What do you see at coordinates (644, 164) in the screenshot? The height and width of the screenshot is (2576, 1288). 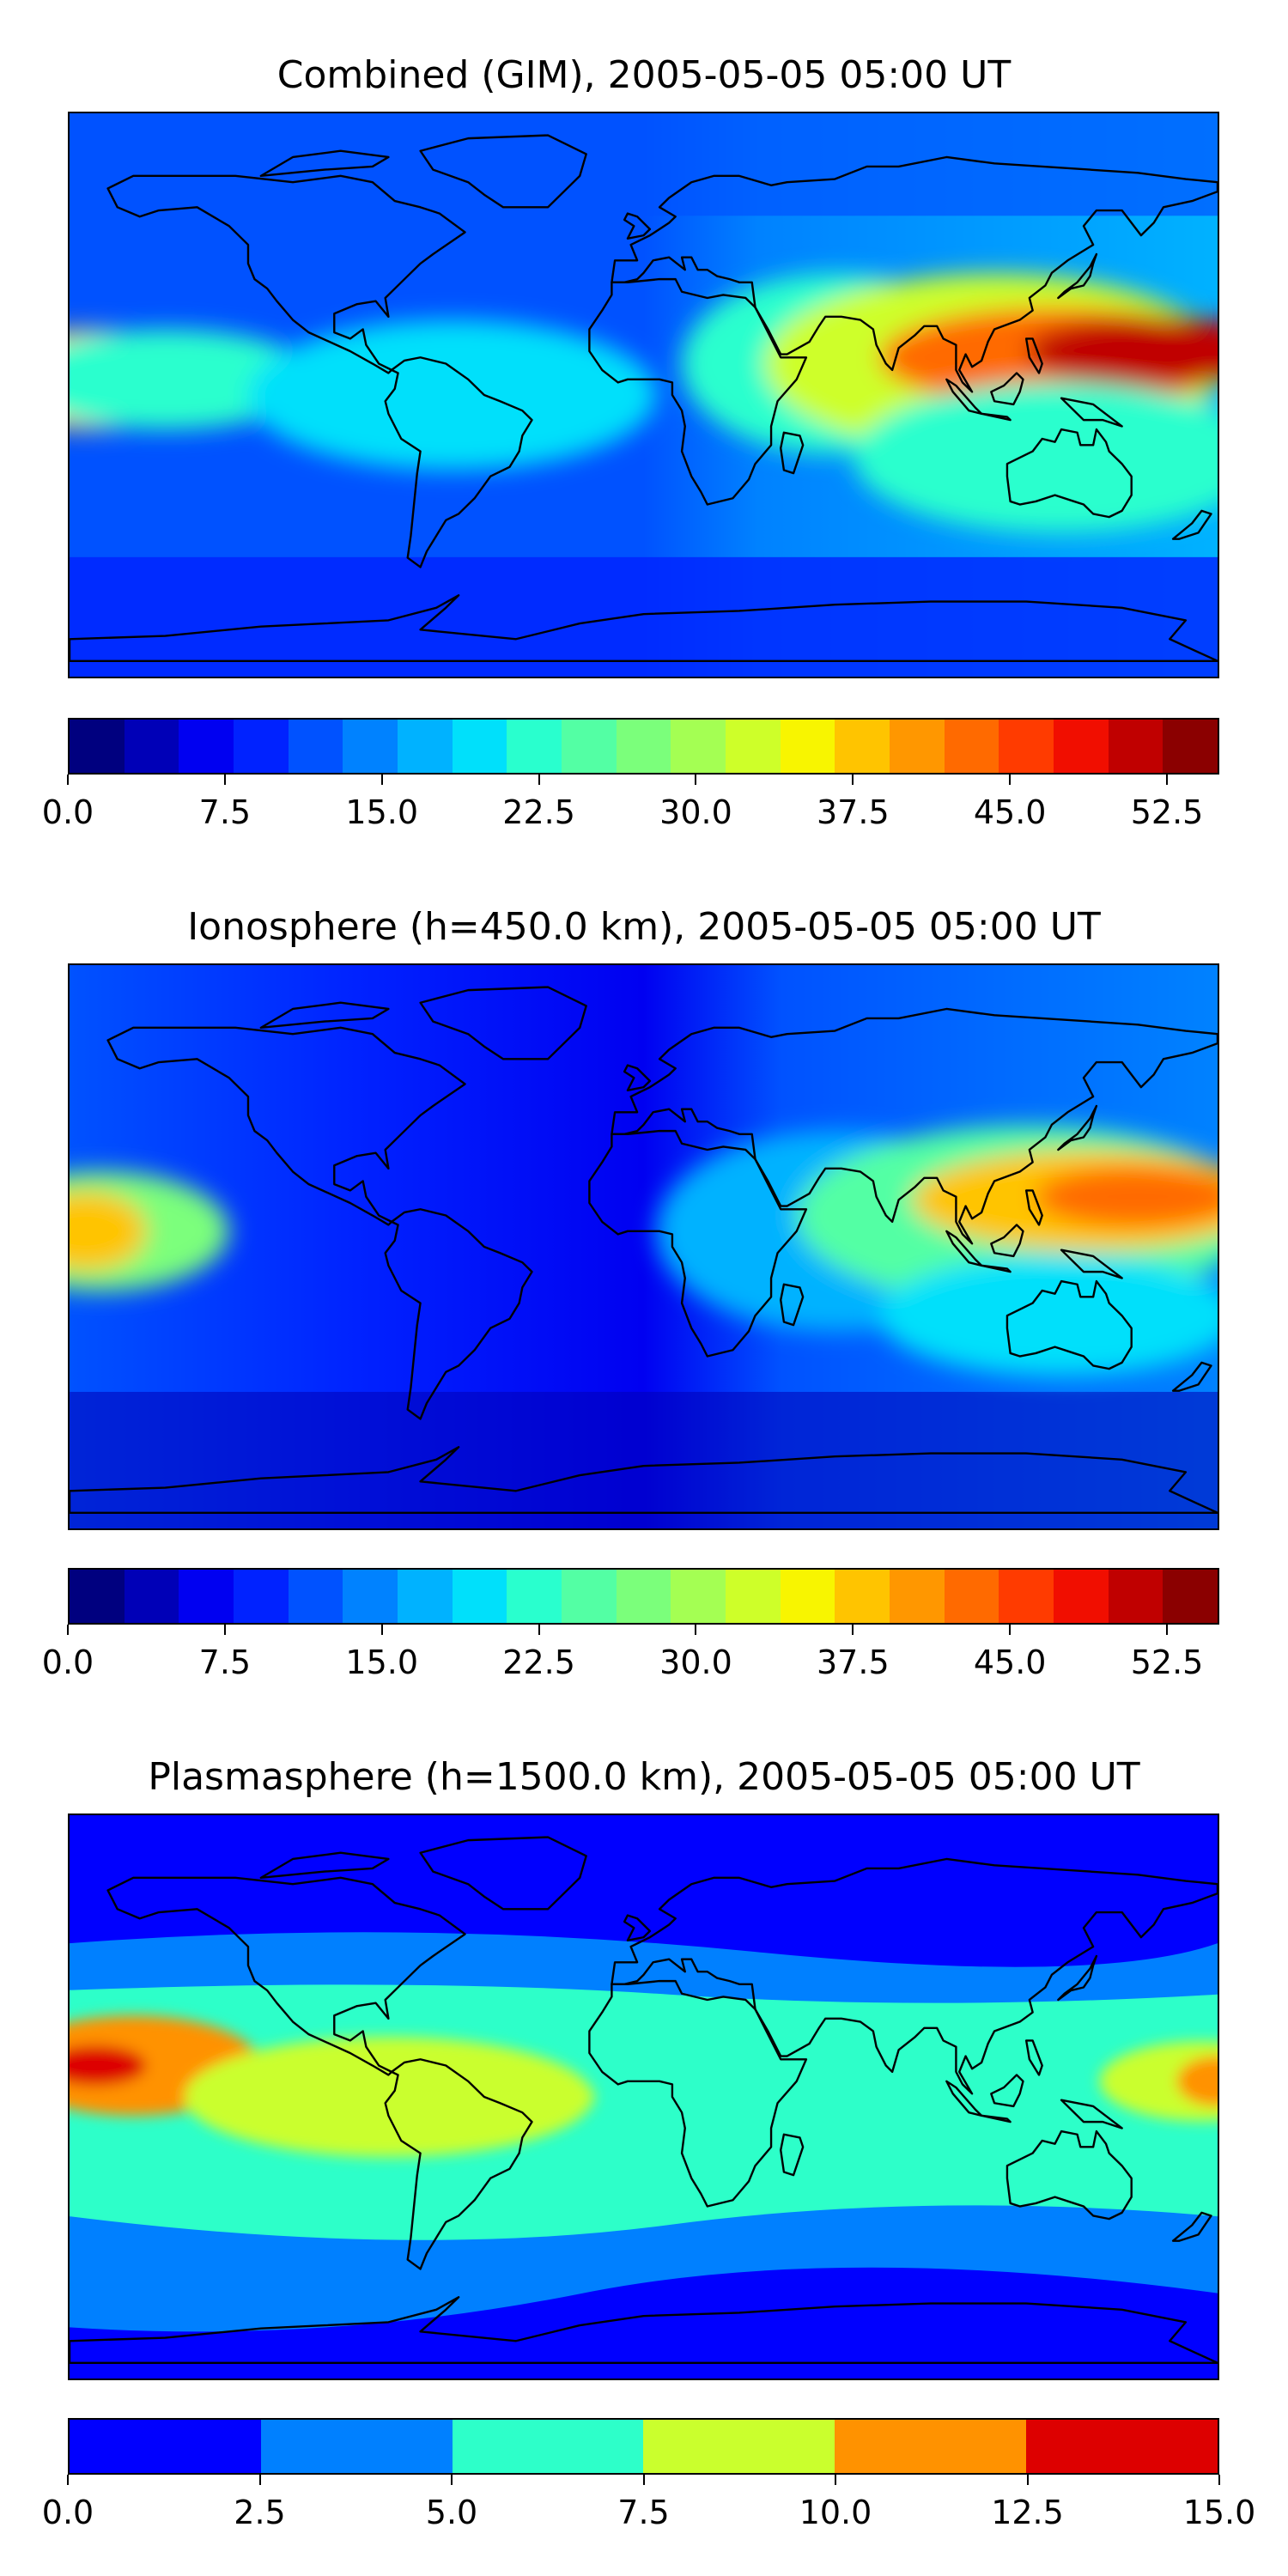 I see `panel-1-north-band` at bounding box center [644, 164].